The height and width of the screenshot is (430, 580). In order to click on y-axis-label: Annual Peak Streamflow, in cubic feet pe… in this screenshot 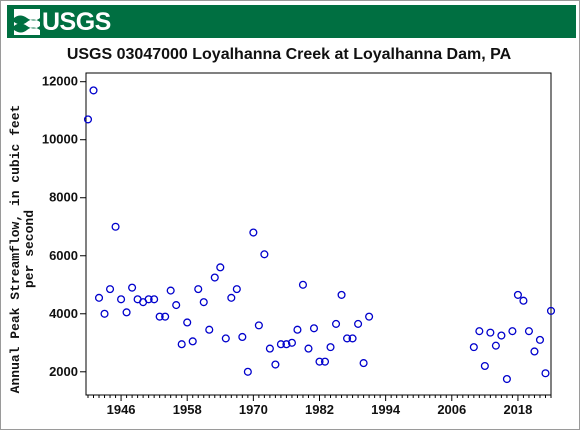, I will do `click(22, 249)`.